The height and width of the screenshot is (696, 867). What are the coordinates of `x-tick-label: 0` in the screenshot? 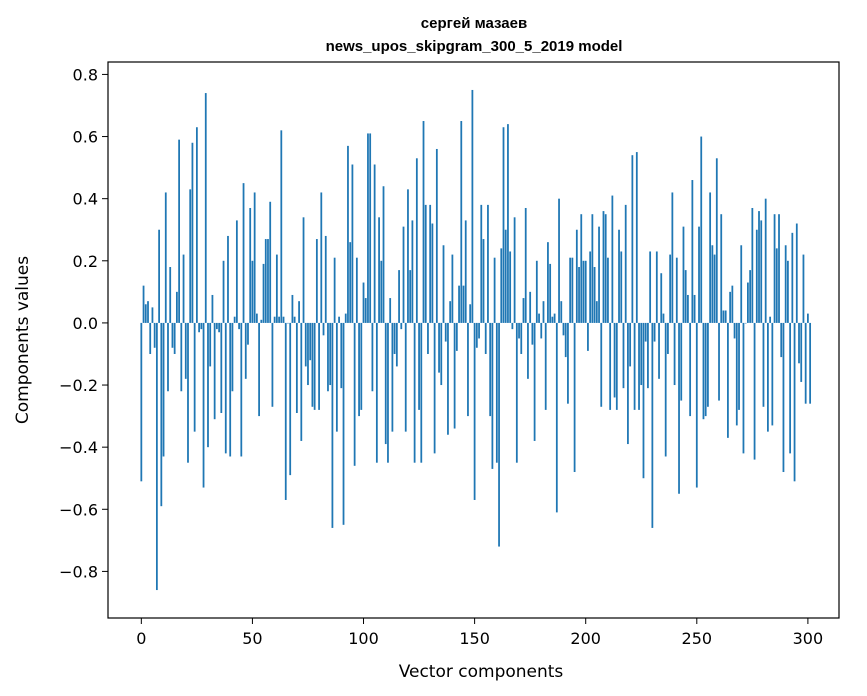 It's located at (141, 638).